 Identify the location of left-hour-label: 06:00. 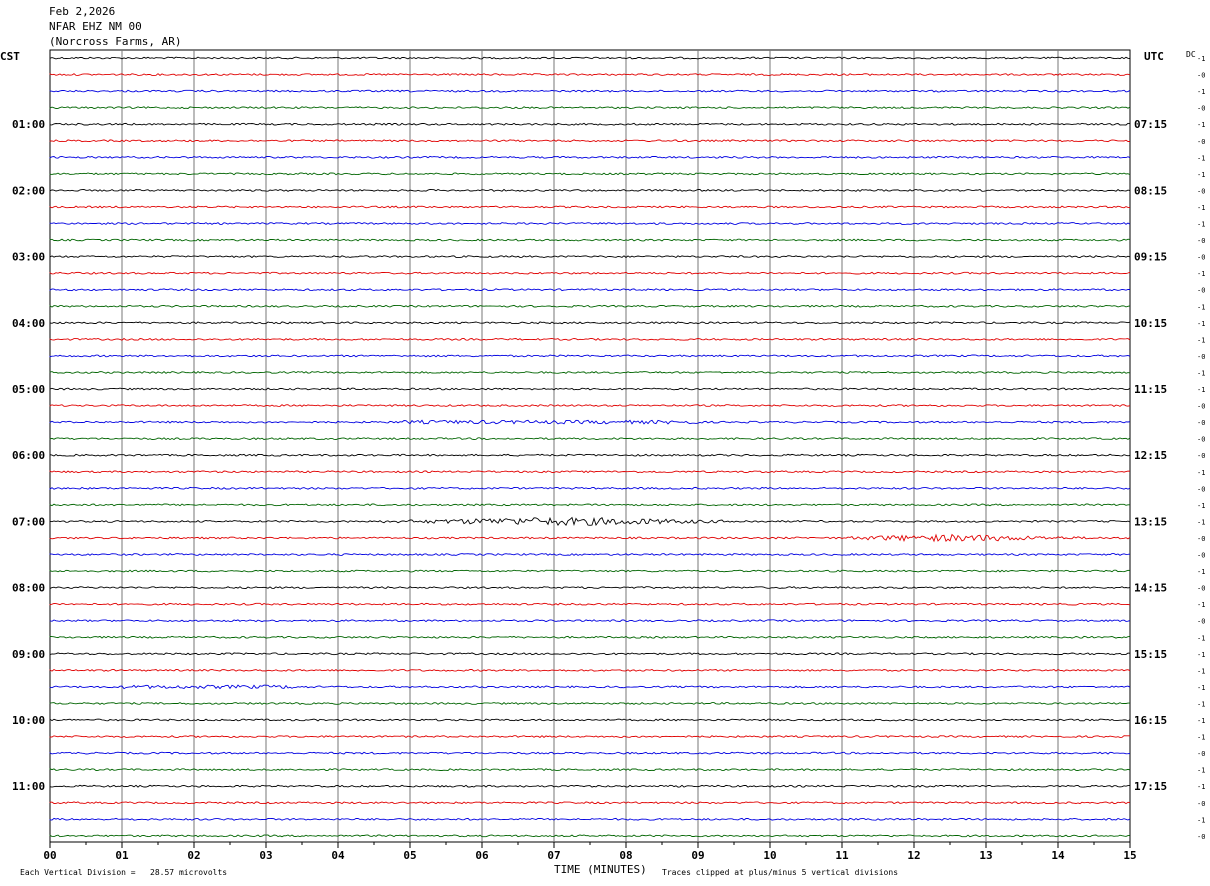
(28, 455).